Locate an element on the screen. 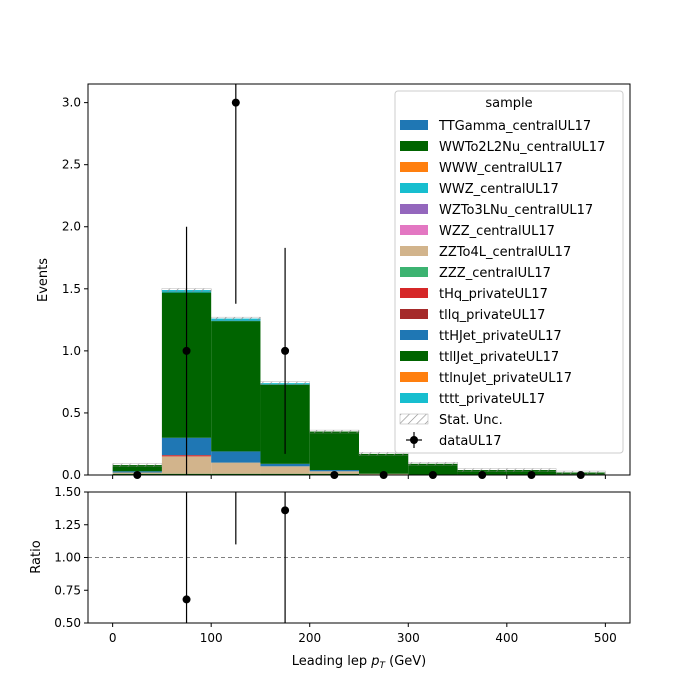 The height and width of the screenshot is (700, 700). bar-ZZTo4L_centralUL17-bin3 is located at coordinates (285, 470).